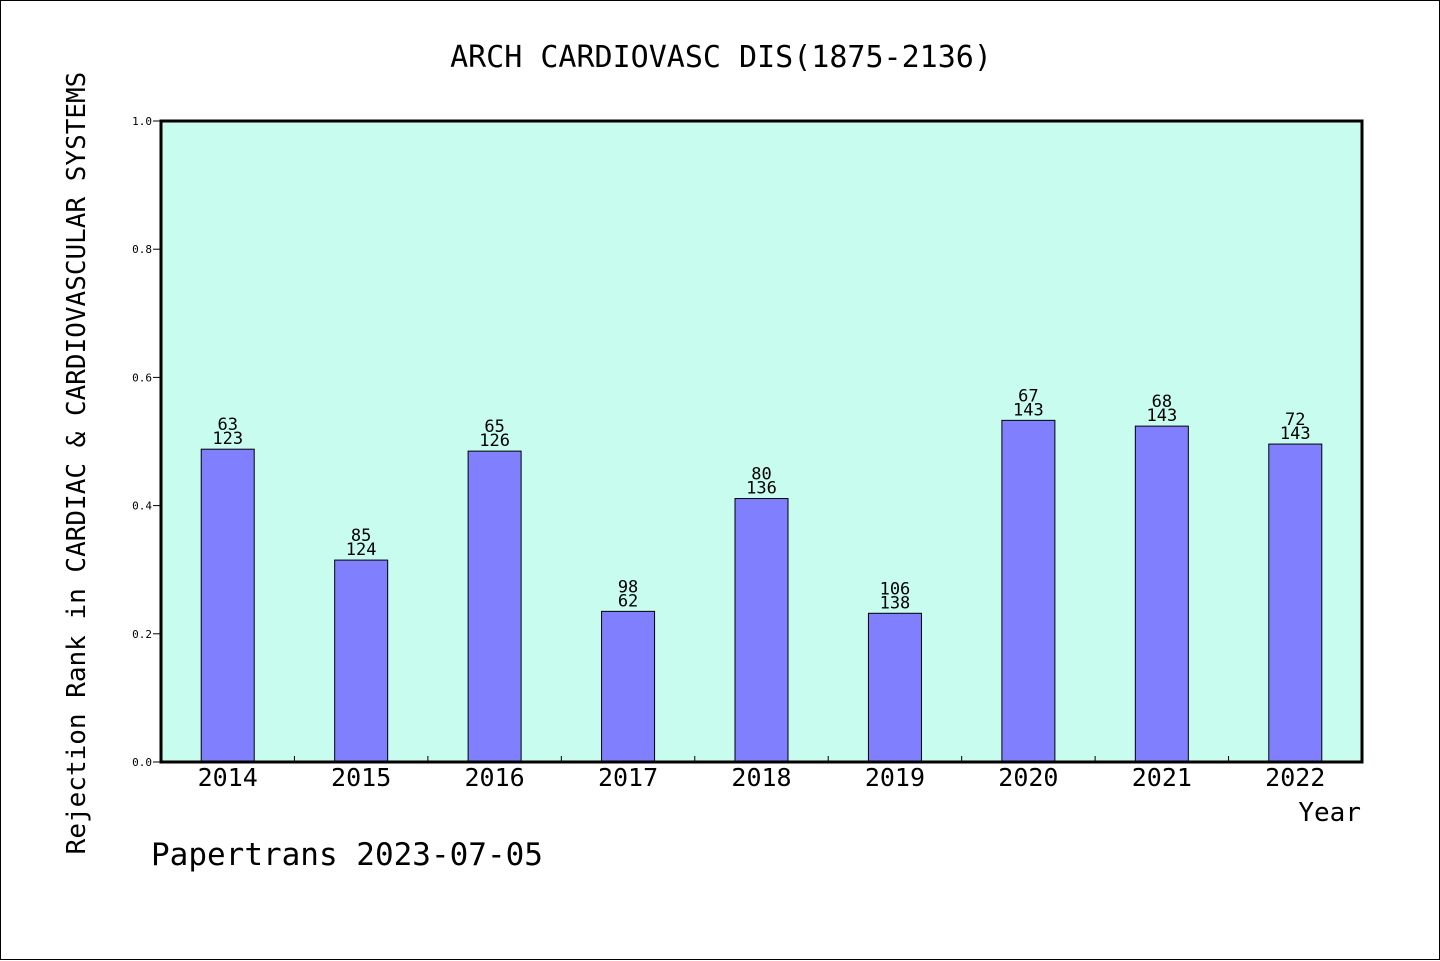  I want to click on x-tick-label-2016: 2016, so click(495, 777).